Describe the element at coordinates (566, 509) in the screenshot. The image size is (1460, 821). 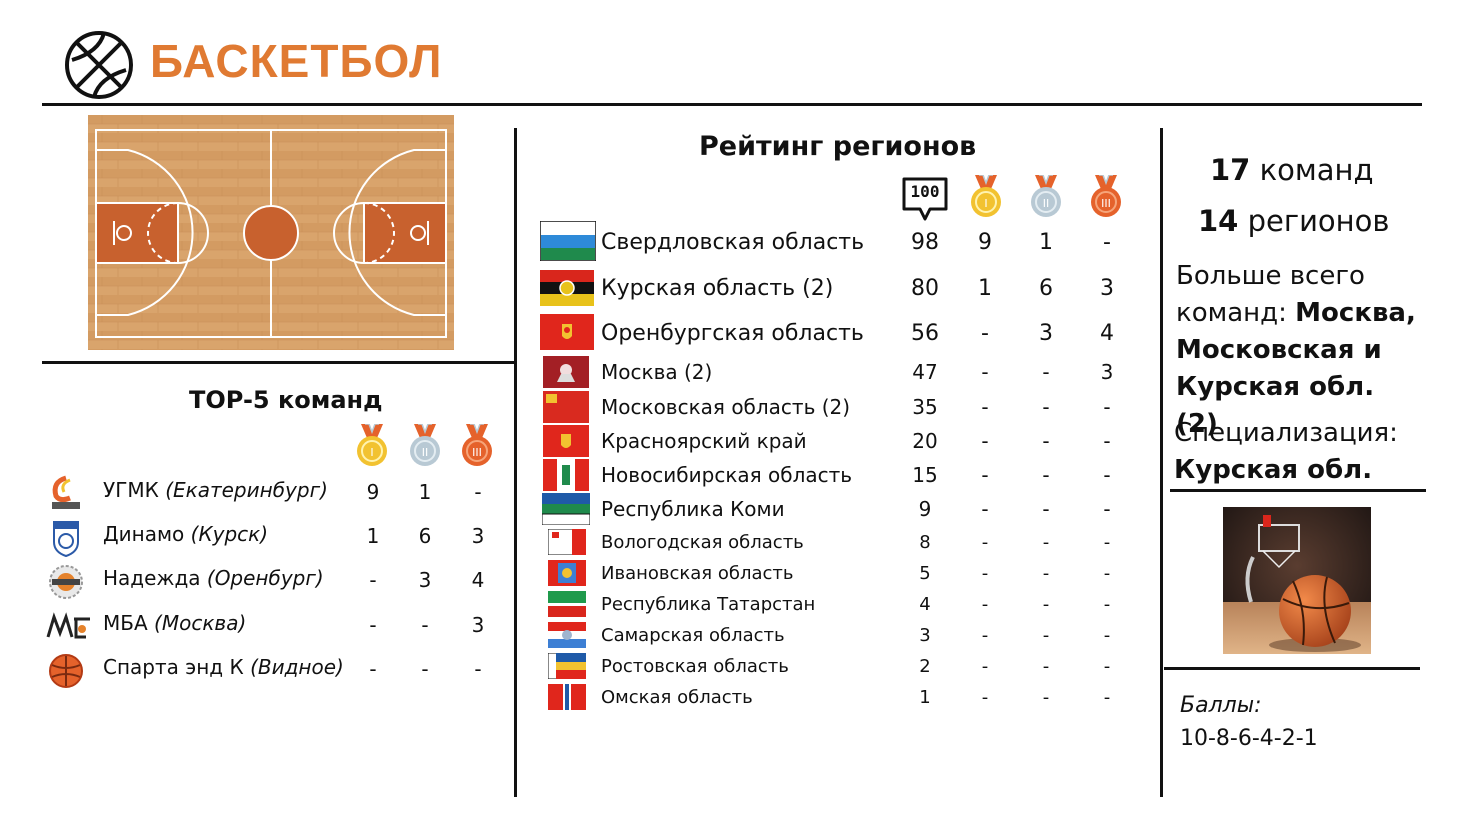
I see `flag-komi-icon` at that location.